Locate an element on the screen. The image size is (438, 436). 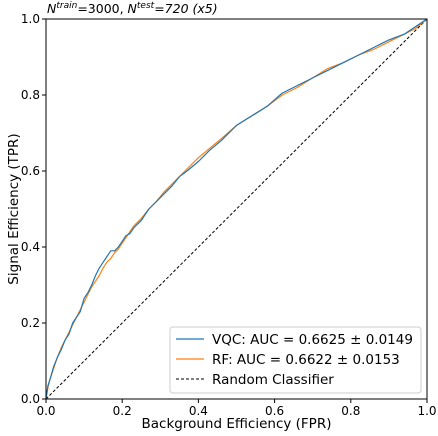
chart-title: Ntrain=3000, Ntest=720 (x5) is located at coordinates (132, 8).